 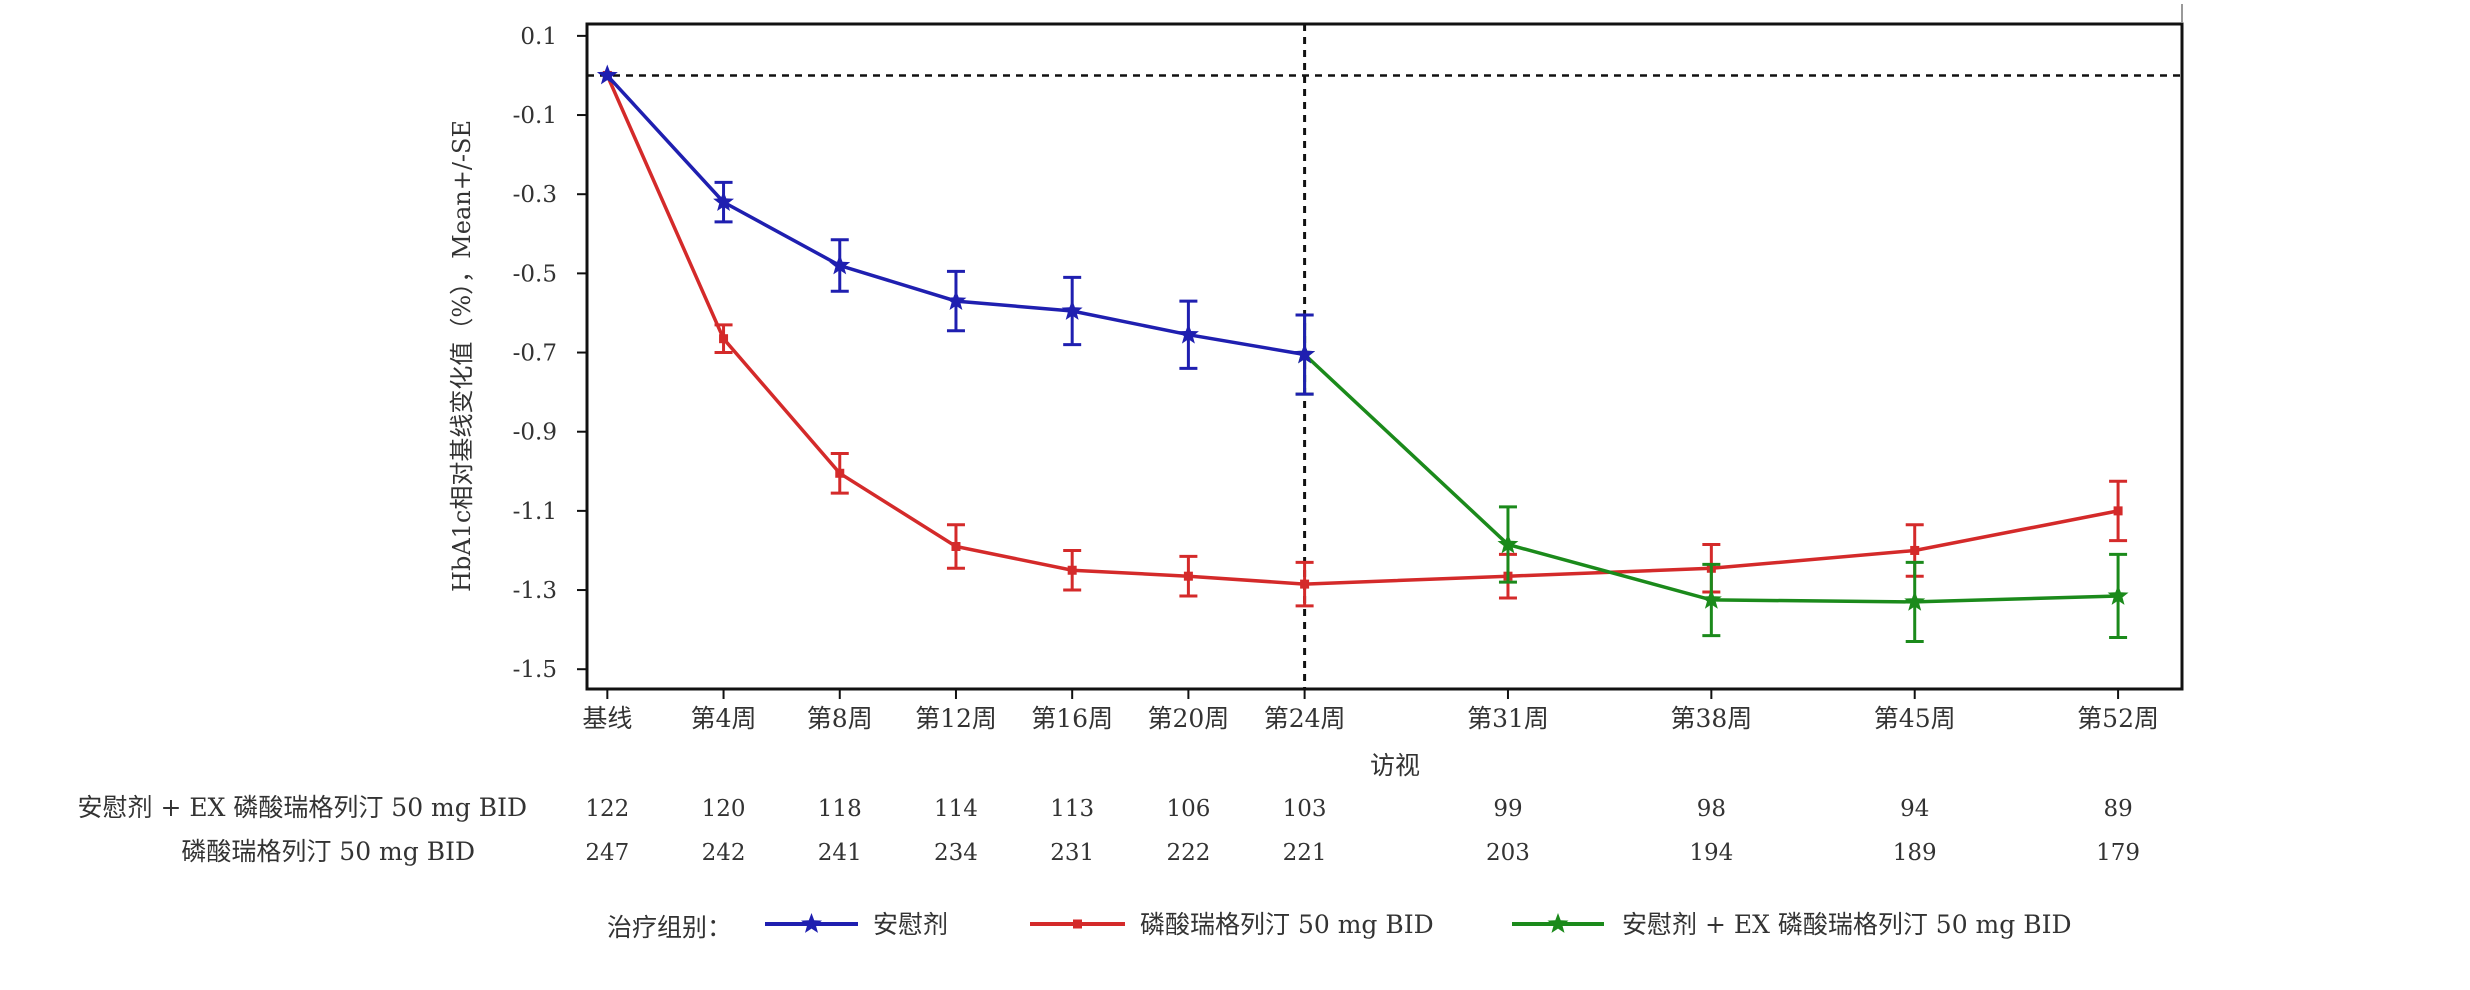 I want to click on y-tick-label: 0.1, so click(x=538, y=37).